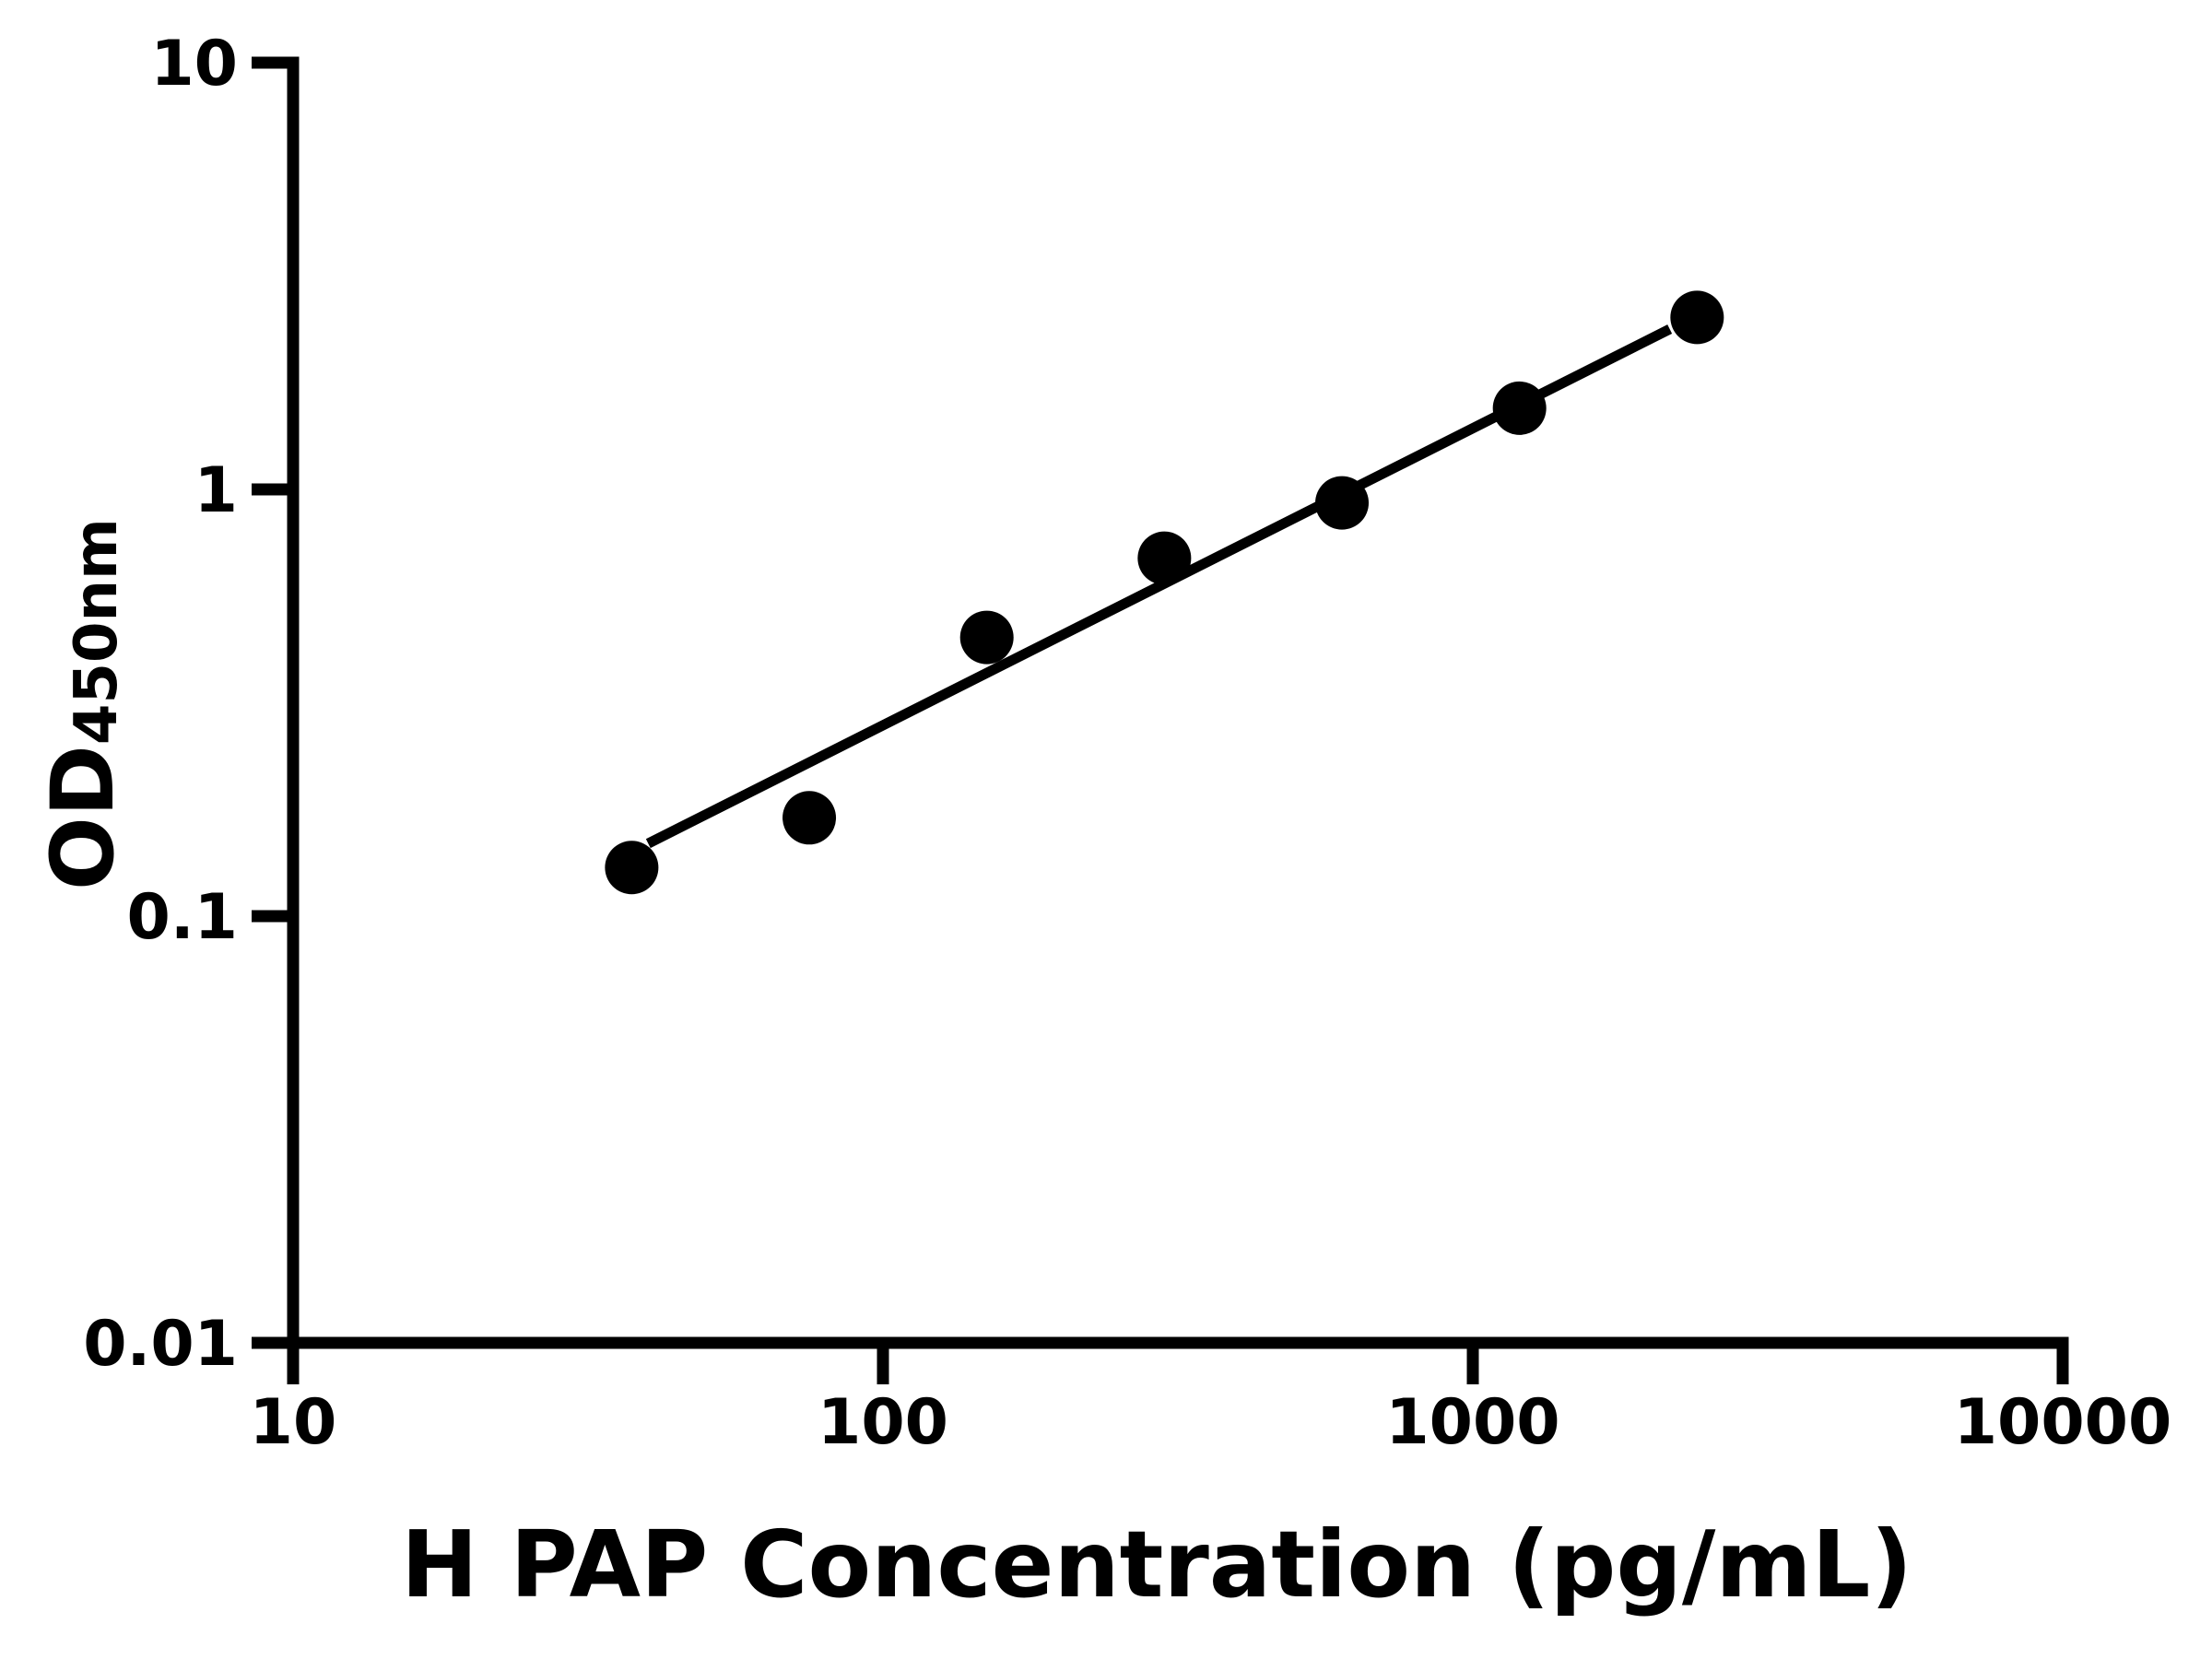 The height and width of the screenshot is (1659, 2212). I want to click on x-tick-label: 10000, so click(2063, 1422).